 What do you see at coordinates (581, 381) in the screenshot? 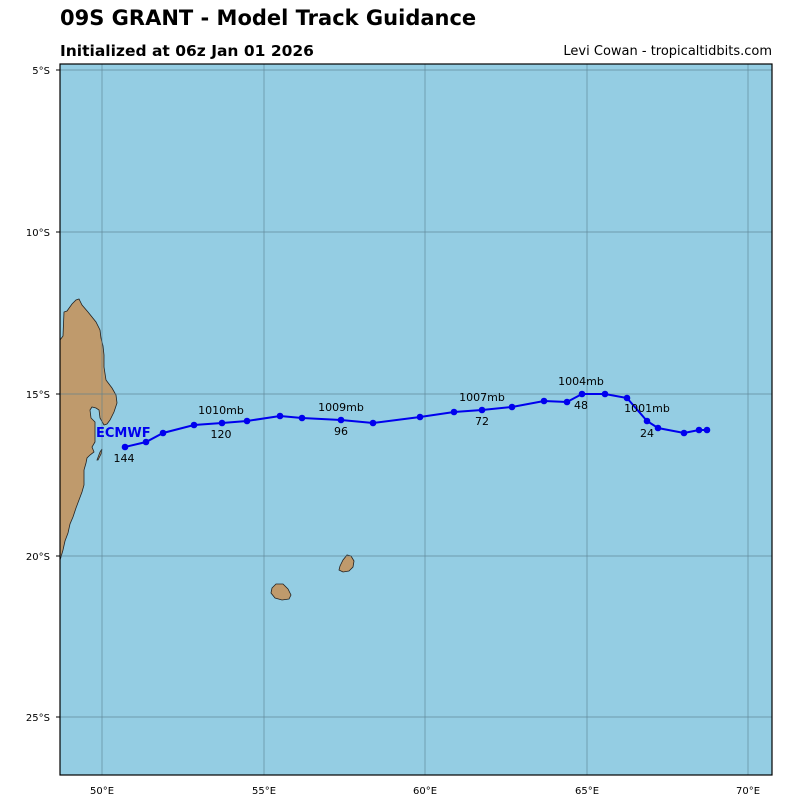
I see `pressure-label: 1004mb` at bounding box center [581, 381].